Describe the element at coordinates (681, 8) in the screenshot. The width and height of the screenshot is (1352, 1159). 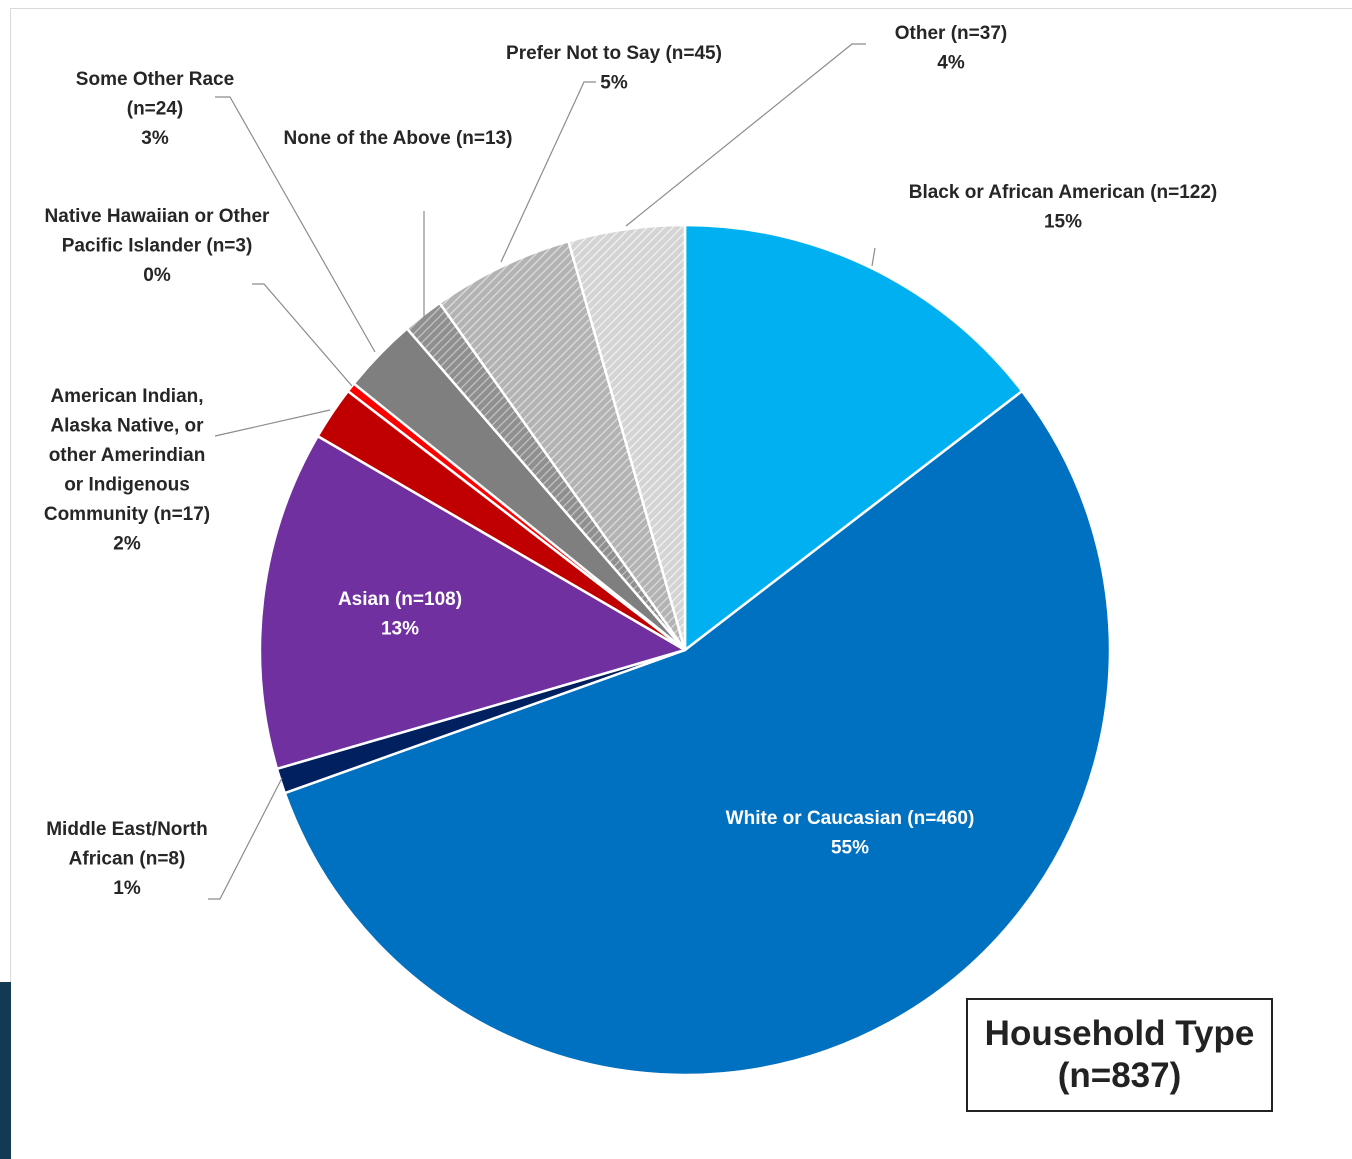
I see `chart-frame-top` at that location.